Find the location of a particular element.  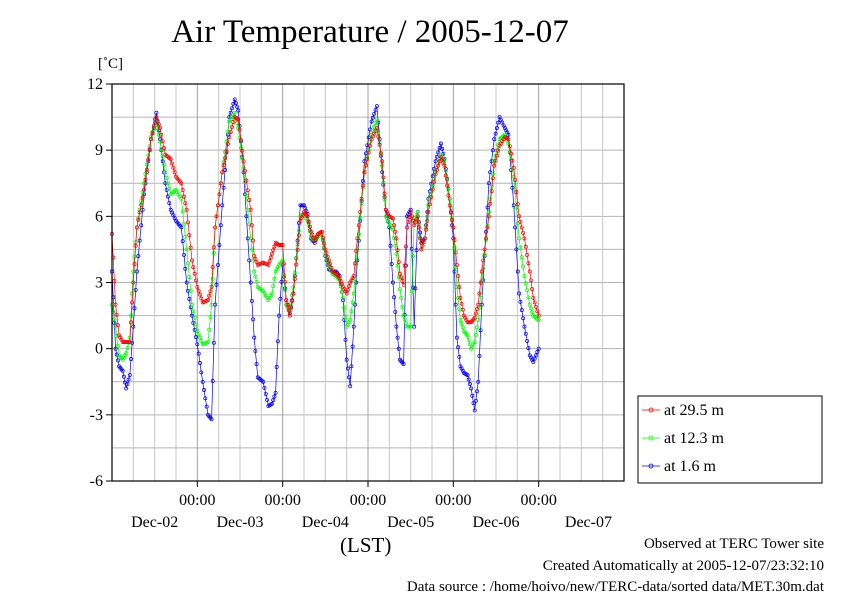

x-tick-date-label: Dec-06 is located at coordinates (495, 522).